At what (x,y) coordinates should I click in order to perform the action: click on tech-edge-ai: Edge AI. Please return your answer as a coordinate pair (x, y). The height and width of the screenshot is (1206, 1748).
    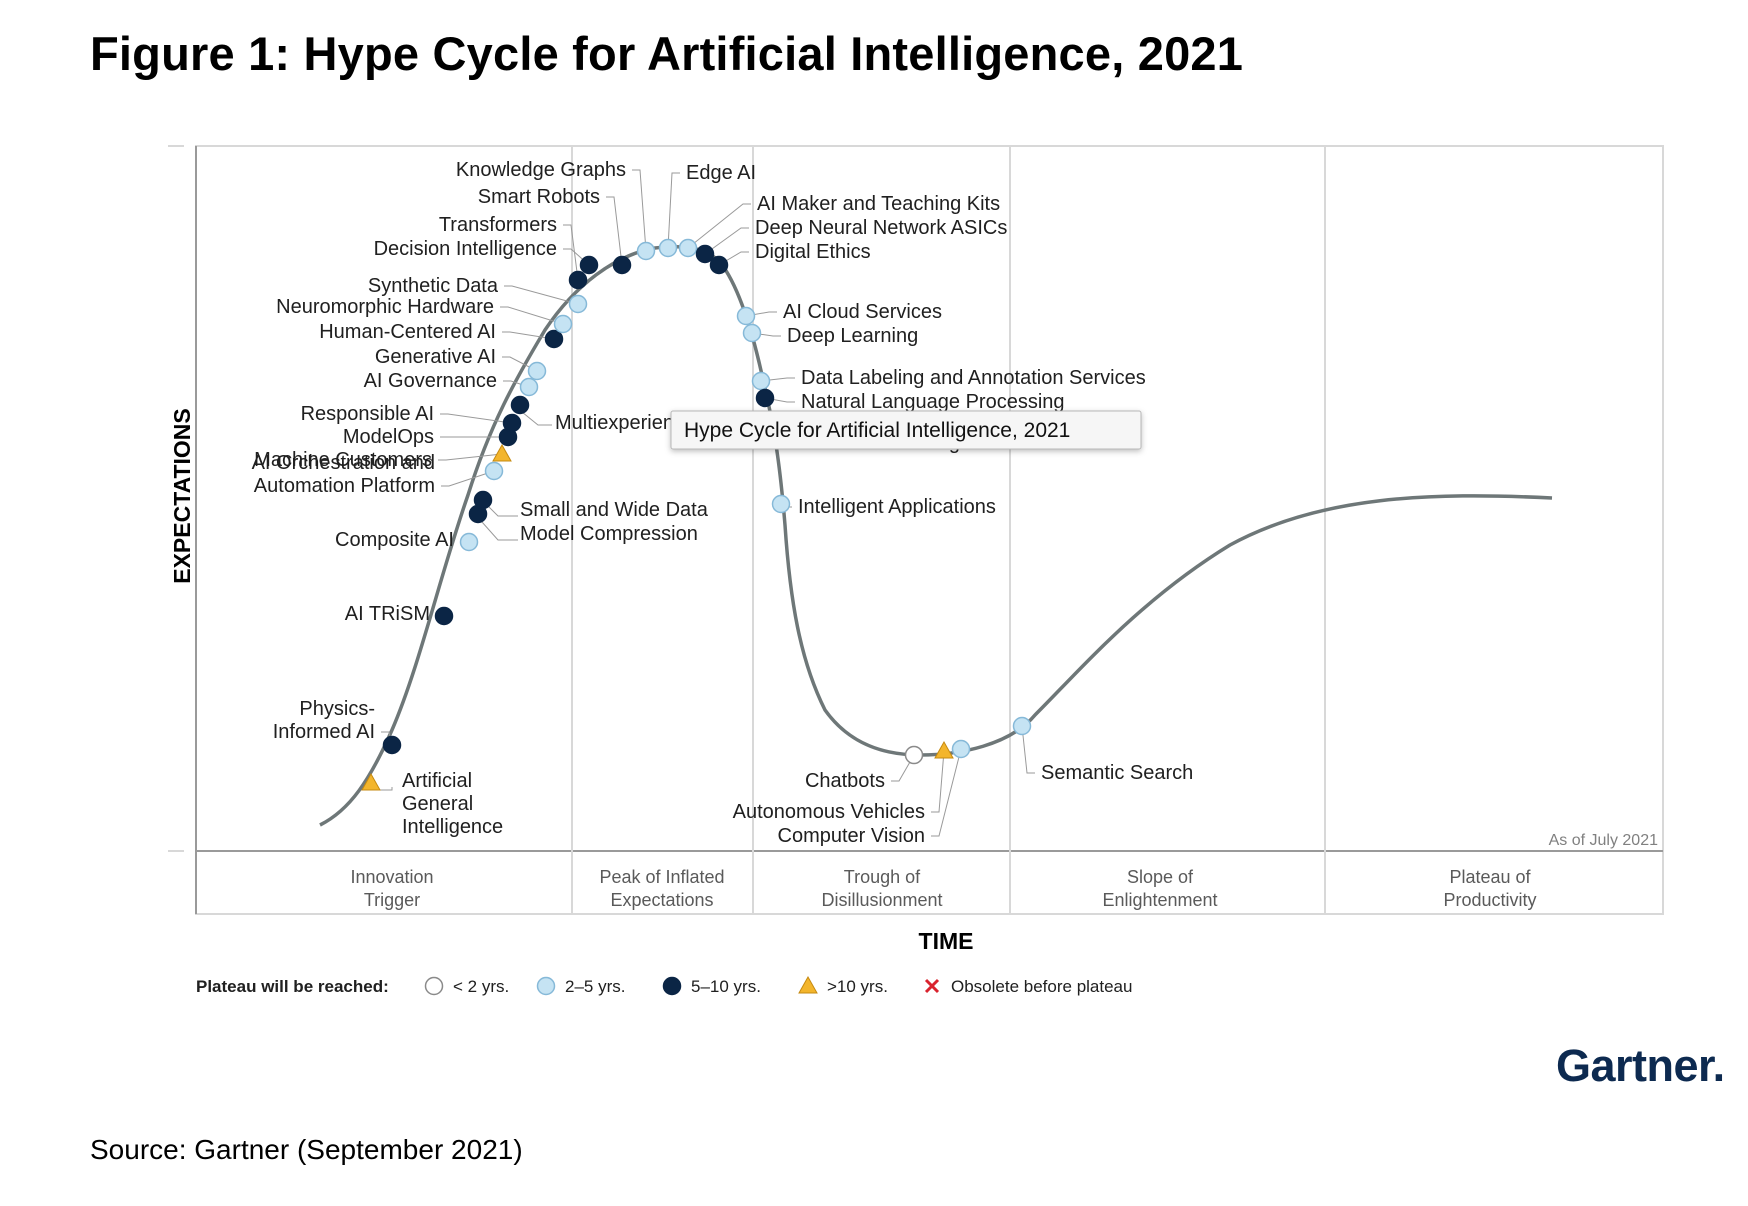
    Looking at the image, I should click on (707, 210).